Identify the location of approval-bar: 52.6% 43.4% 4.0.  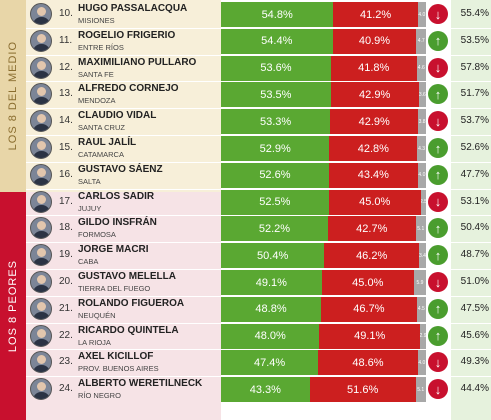
(323, 175).